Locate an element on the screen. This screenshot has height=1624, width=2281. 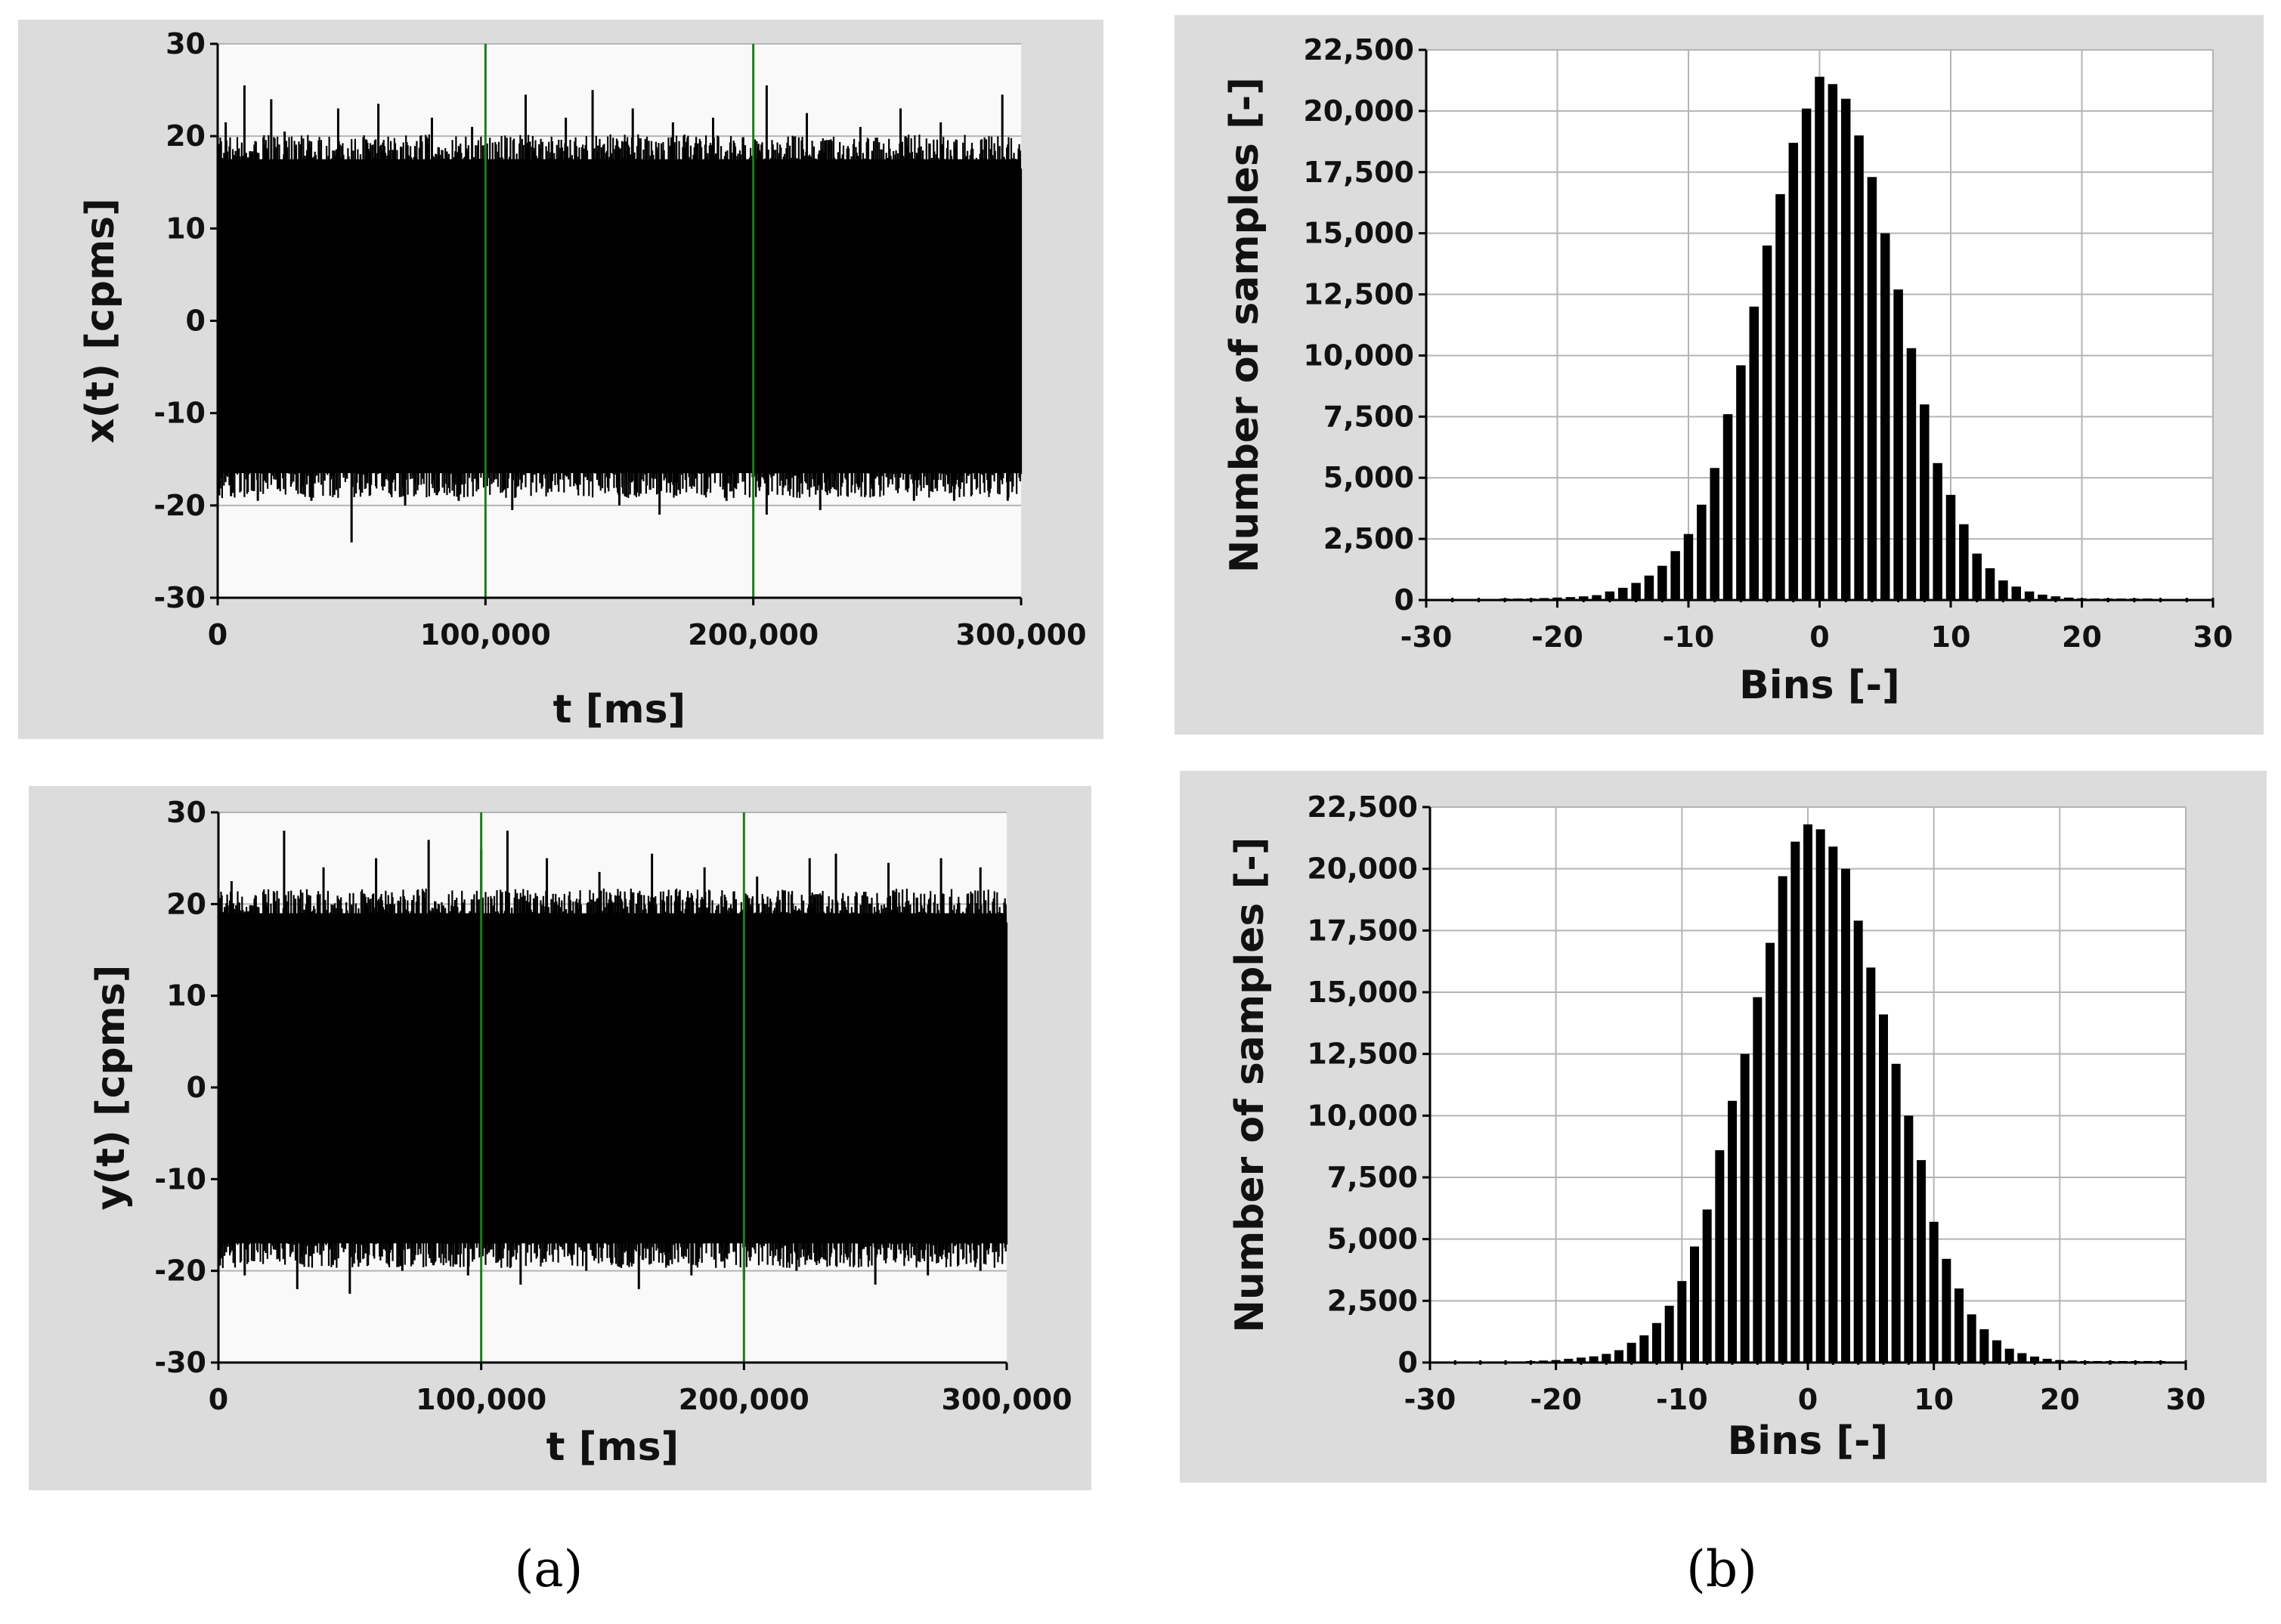
x-tick-label: 0 is located at coordinates (218, 634).